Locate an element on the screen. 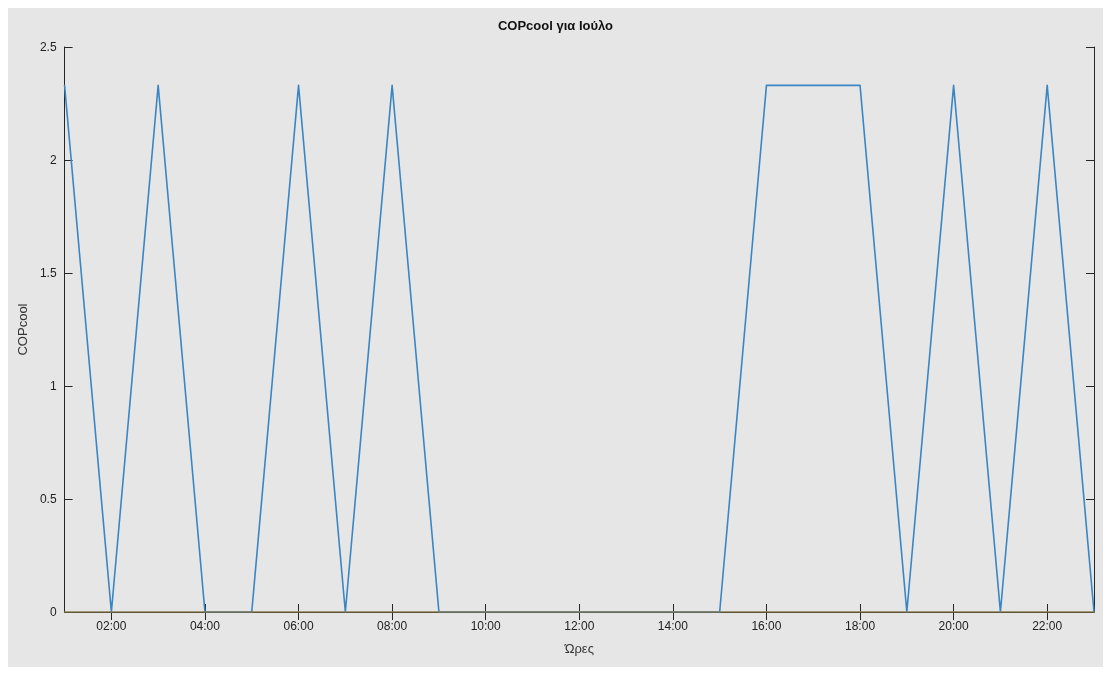 The image size is (1111, 675). y-tick-label: 2.5 is located at coordinates (48, 47).